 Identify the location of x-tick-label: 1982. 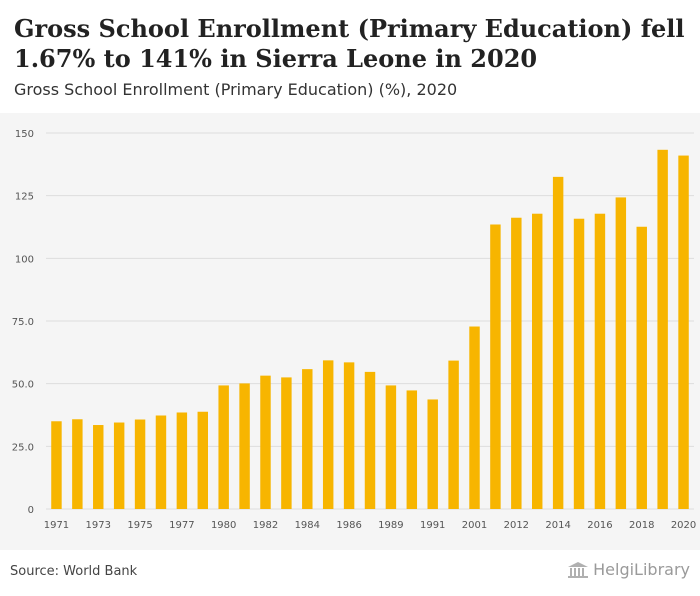
(265, 525).